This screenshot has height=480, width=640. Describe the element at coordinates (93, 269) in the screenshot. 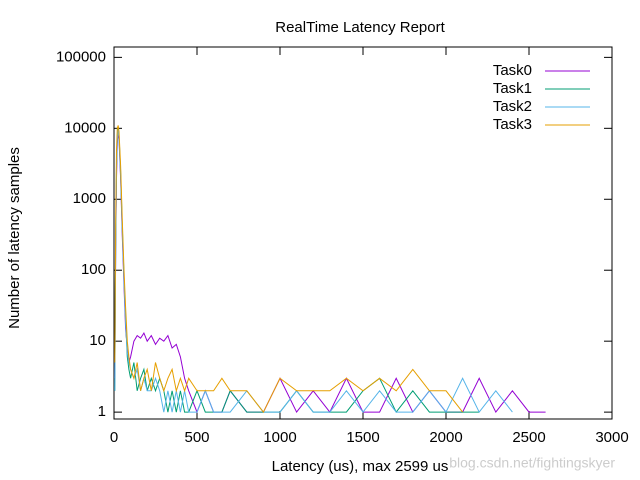

I see `y-tick-label: 100` at that location.